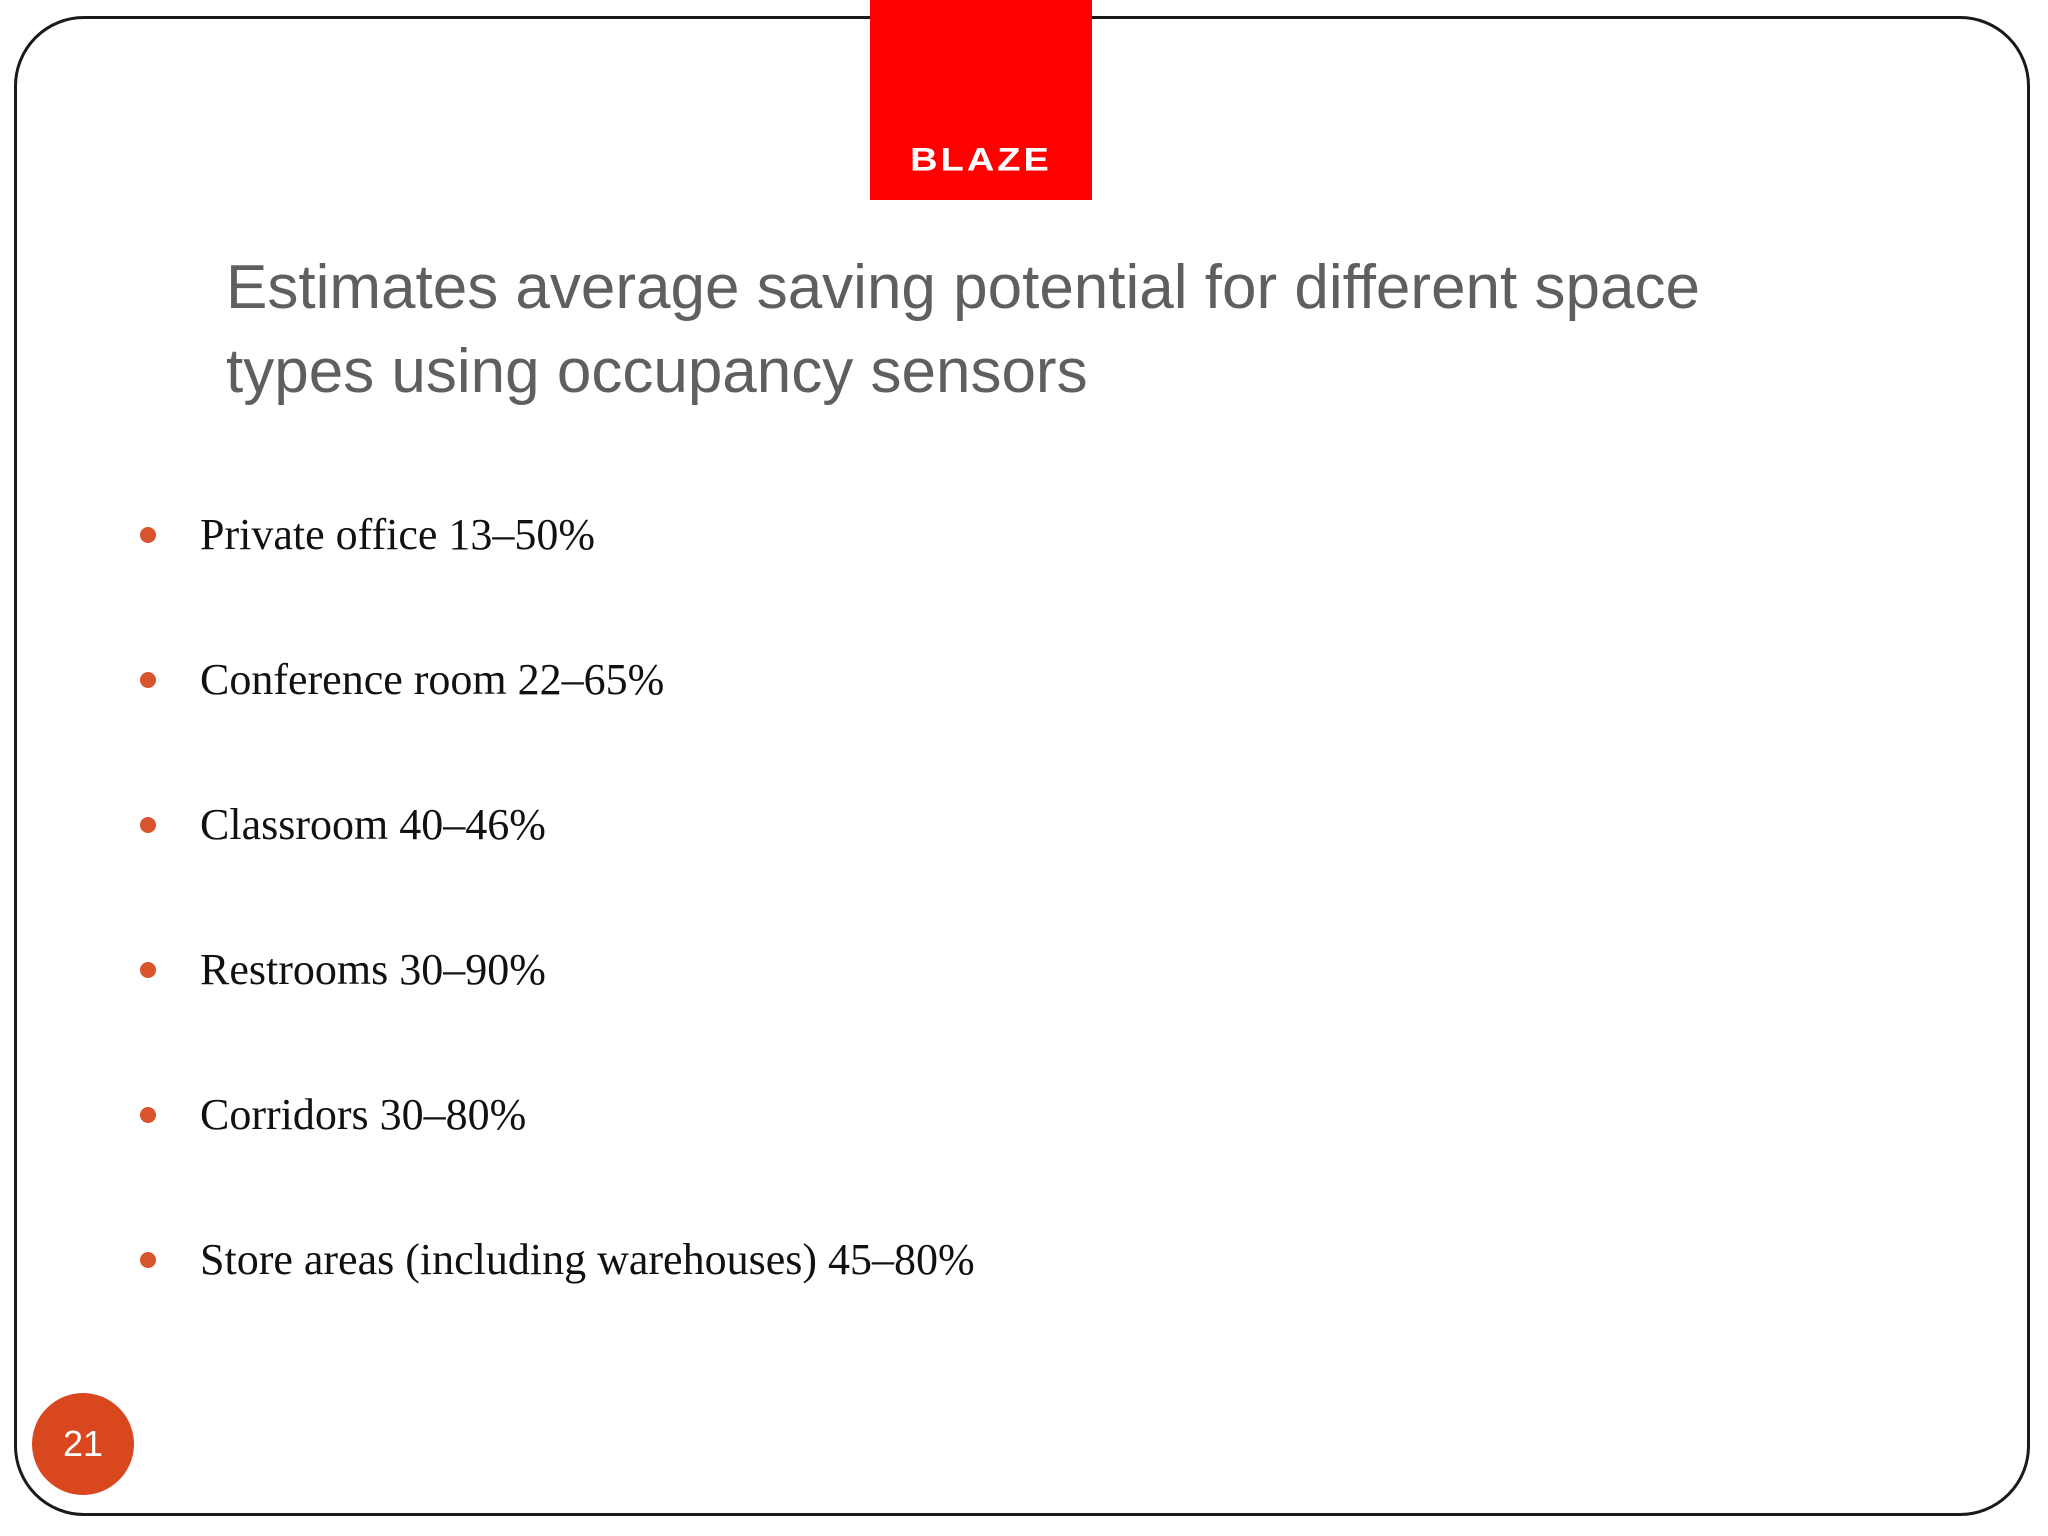 Image resolution: width=2048 pixels, height=1536 pixels. Describe the element at coordinates (557, 1157) in the screenshot. I see `bullet-item-corridors: Corridors 30–80%` at that location.